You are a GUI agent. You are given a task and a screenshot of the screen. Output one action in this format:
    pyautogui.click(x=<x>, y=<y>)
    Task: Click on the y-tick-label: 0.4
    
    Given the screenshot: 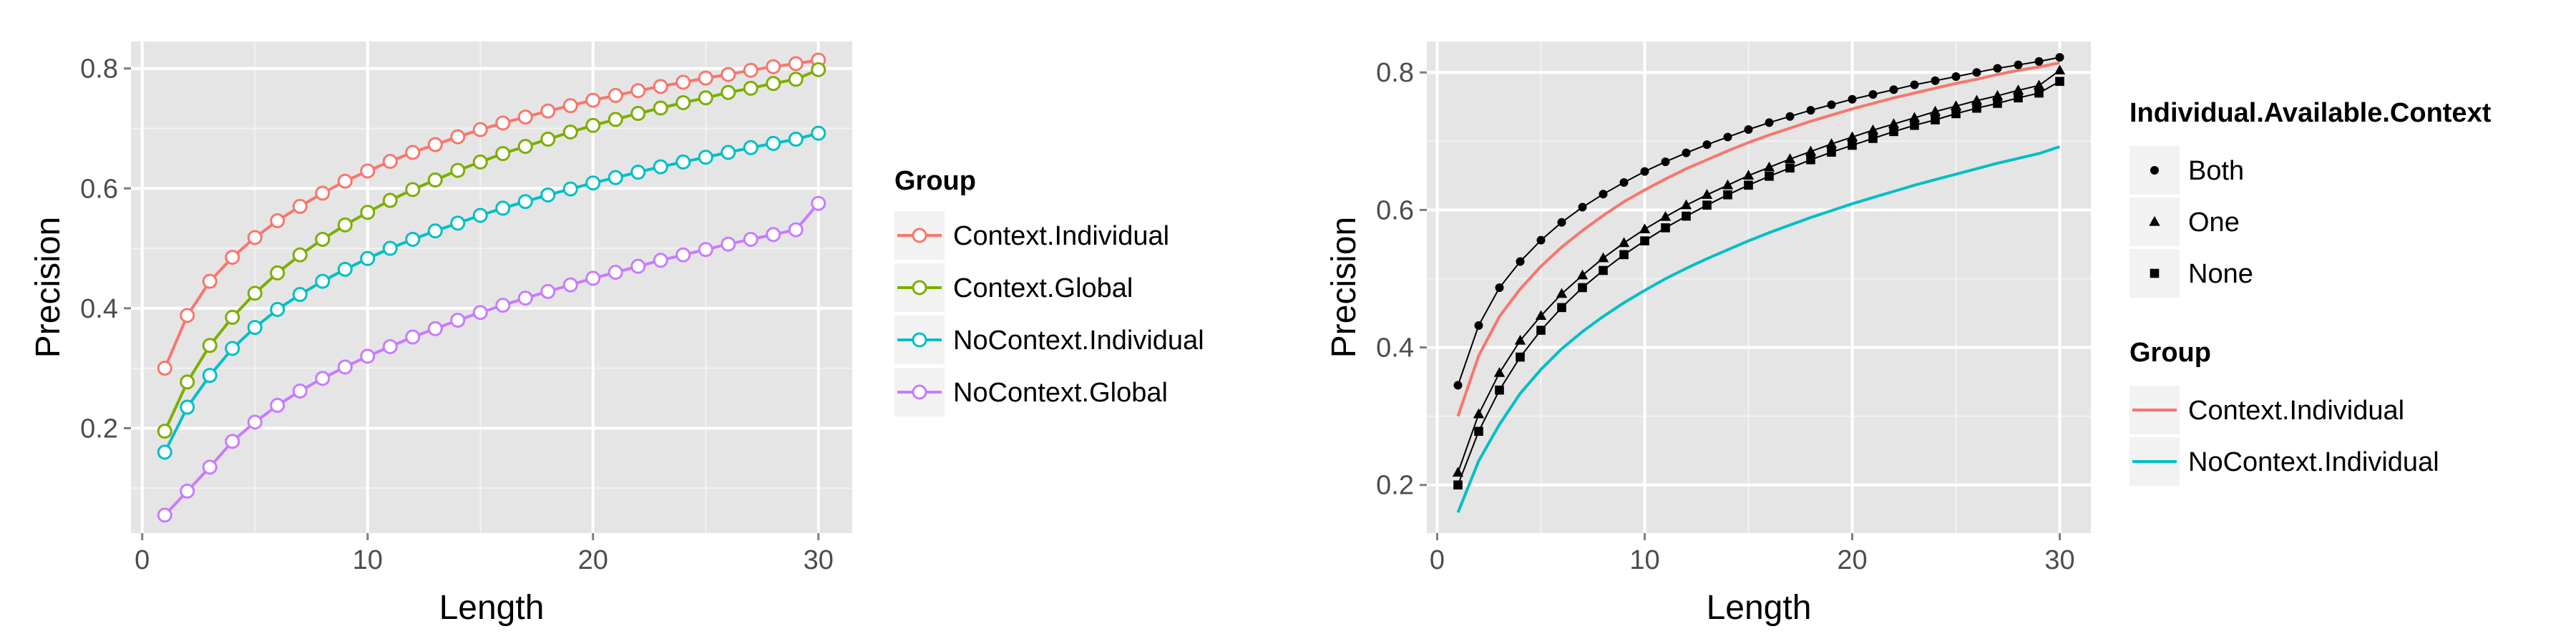 What is the action you would take?
    pyautogui.click(x=1395, y=348)
    